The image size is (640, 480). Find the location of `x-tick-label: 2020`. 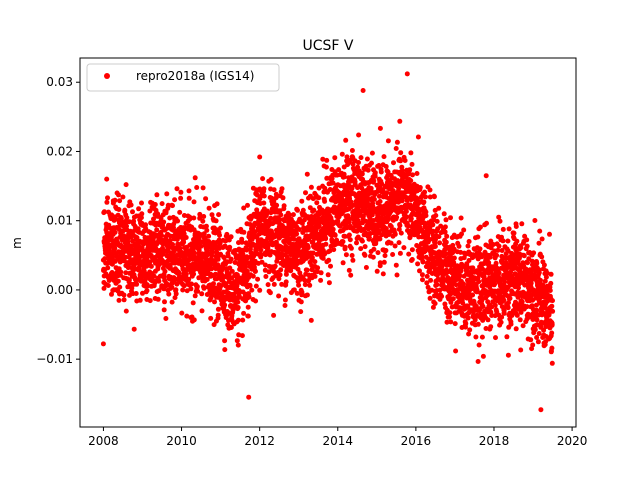

x-tick-label: 2020 is located at coordinates (572, 441).